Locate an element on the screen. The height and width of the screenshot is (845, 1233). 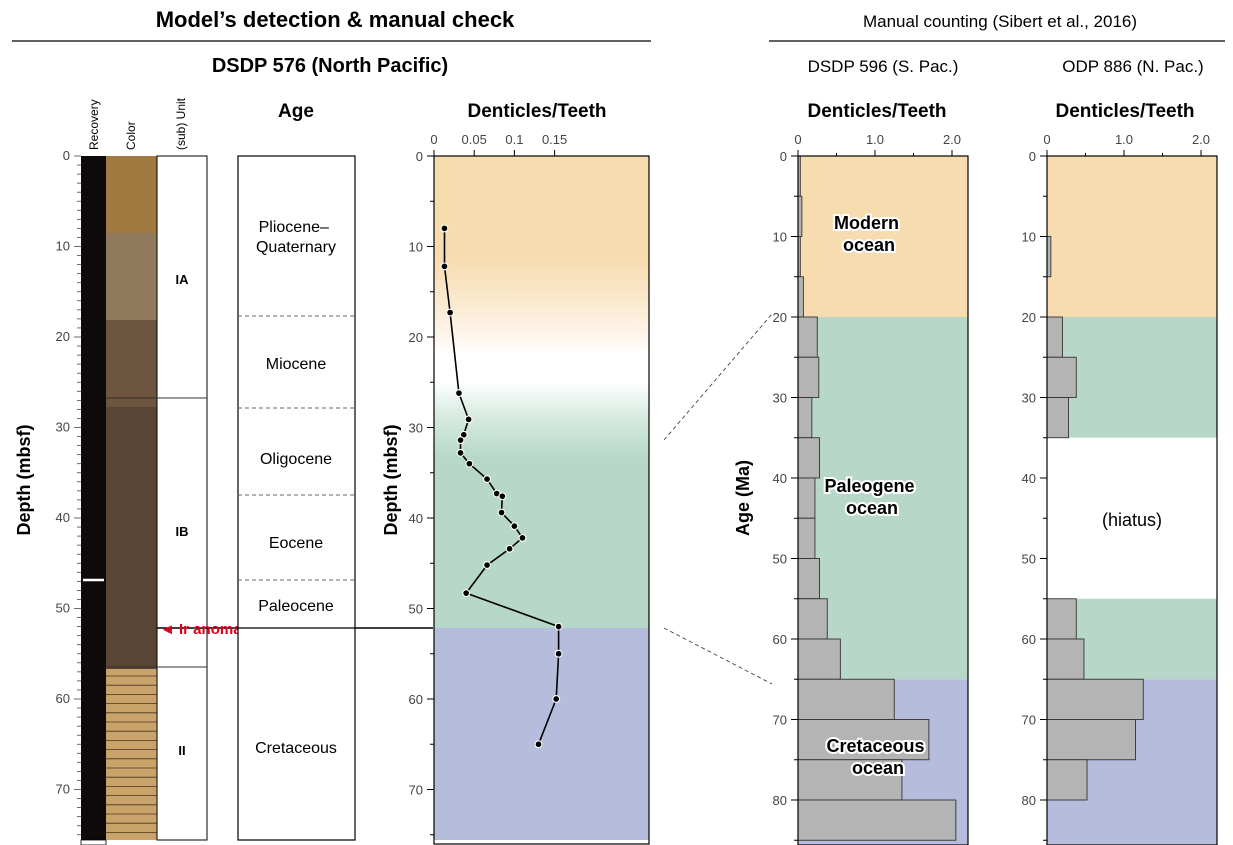
bar-596-ticks: 0 1.0 2.0 0 10 20 30 40 50 60 70 80 is located at coordinates (867, 486).